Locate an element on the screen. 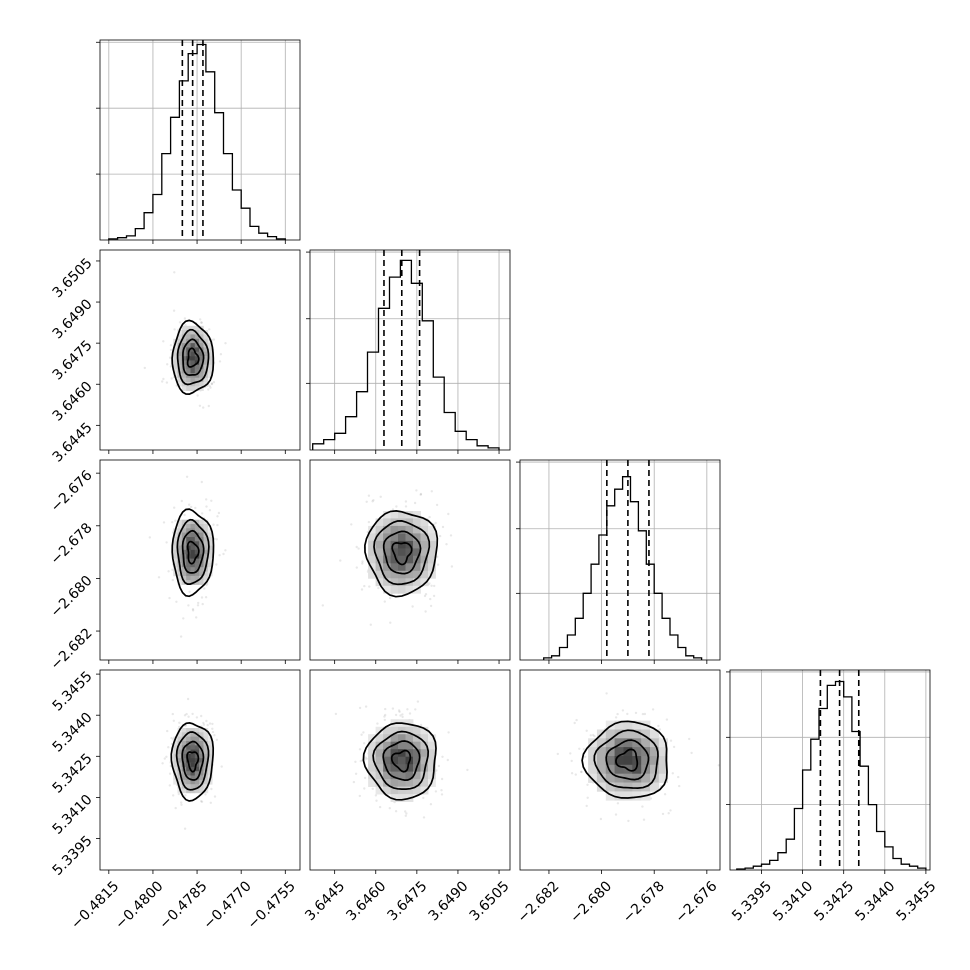  panel-frame is located at coordinates (620, 770).